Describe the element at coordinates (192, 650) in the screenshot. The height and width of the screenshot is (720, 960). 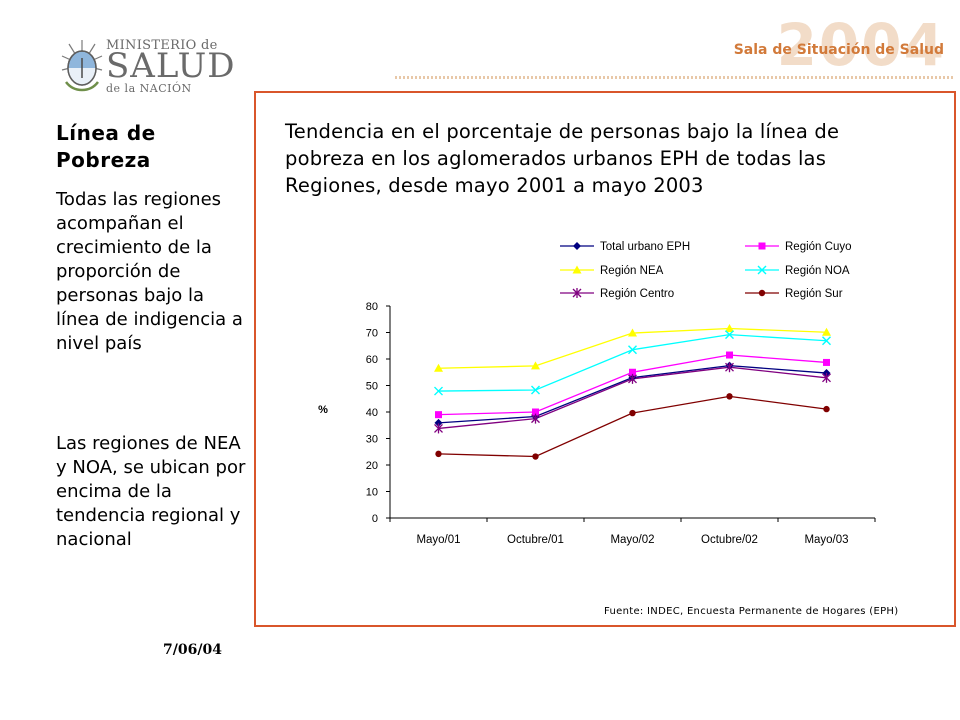
I see `slide-date: 7/06/04` at that location.